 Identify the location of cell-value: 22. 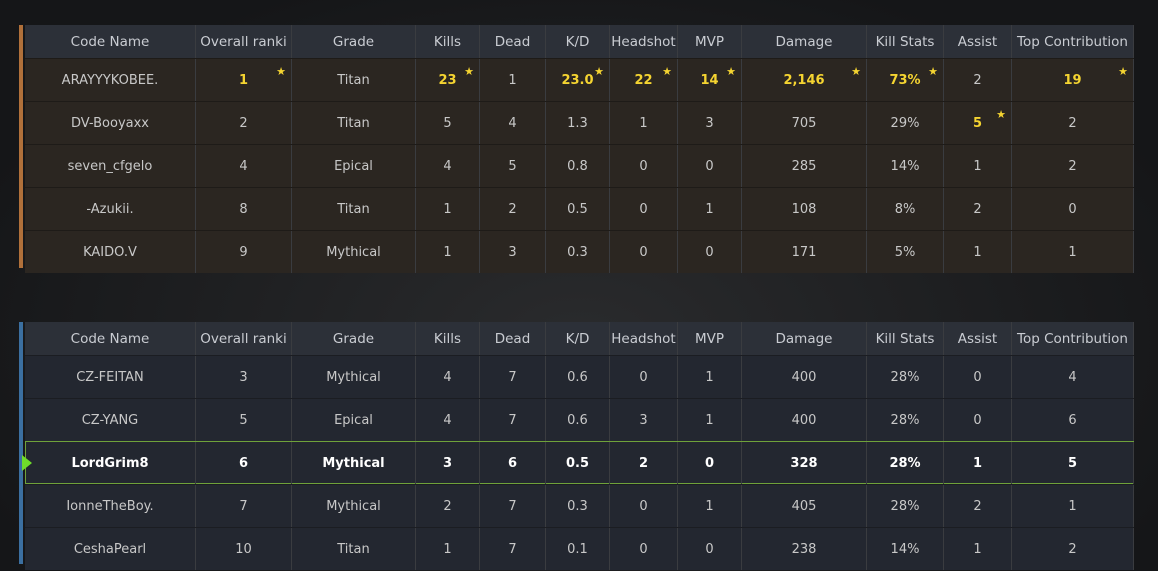
(643, 80).